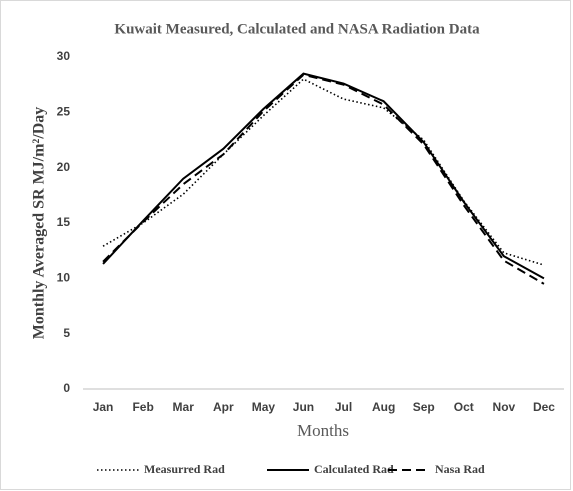  What do you see at coordinates (354, 469) in the screenshot?
I see `legend-label: Calculated Rad` at bounding box center [354, 469].